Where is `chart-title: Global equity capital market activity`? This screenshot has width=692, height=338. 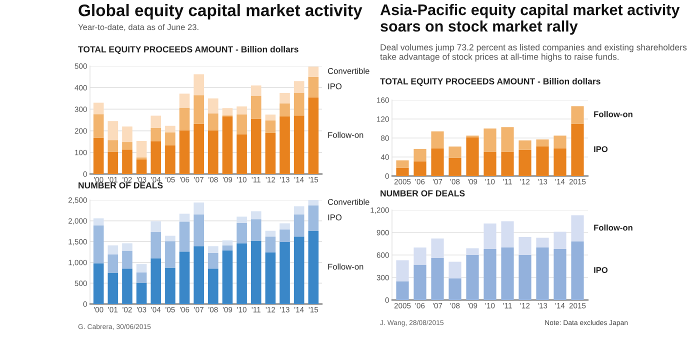 chart-title: Global equity capital market activity is located at coordinates (220, 12).